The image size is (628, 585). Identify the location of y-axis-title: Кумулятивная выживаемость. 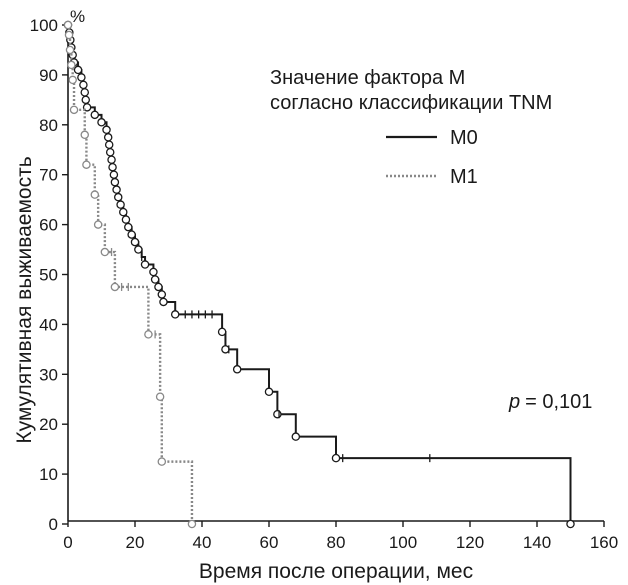
(24, 299).